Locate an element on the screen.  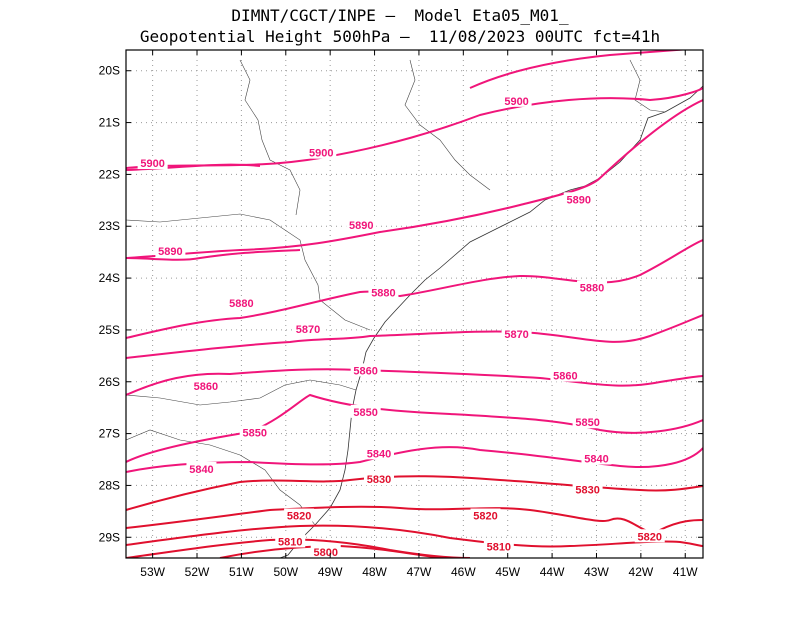
y-tick-label: 27S is located at coordinates (109, 434).